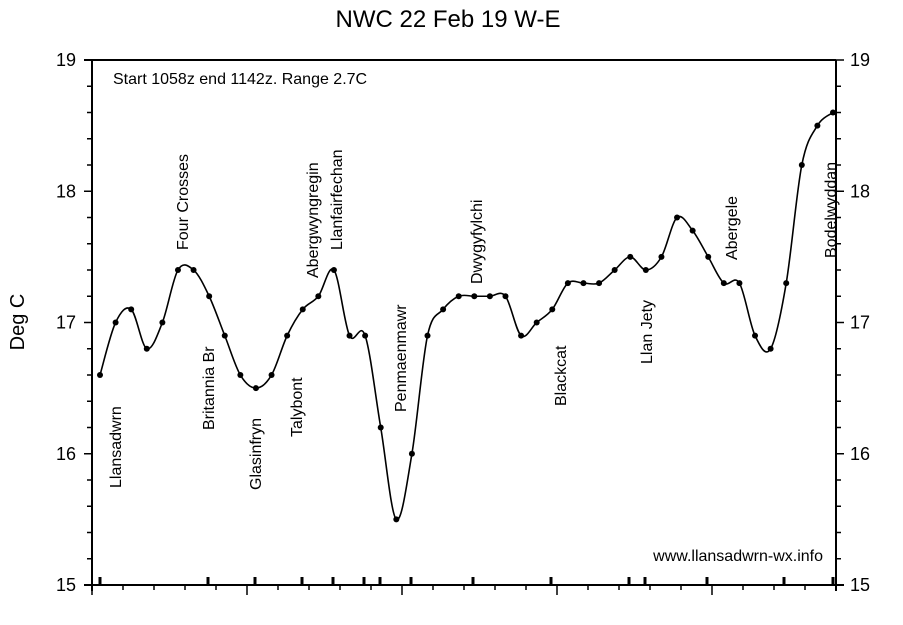  I want to click on location-label: Britannia Br, so click(209, 388).